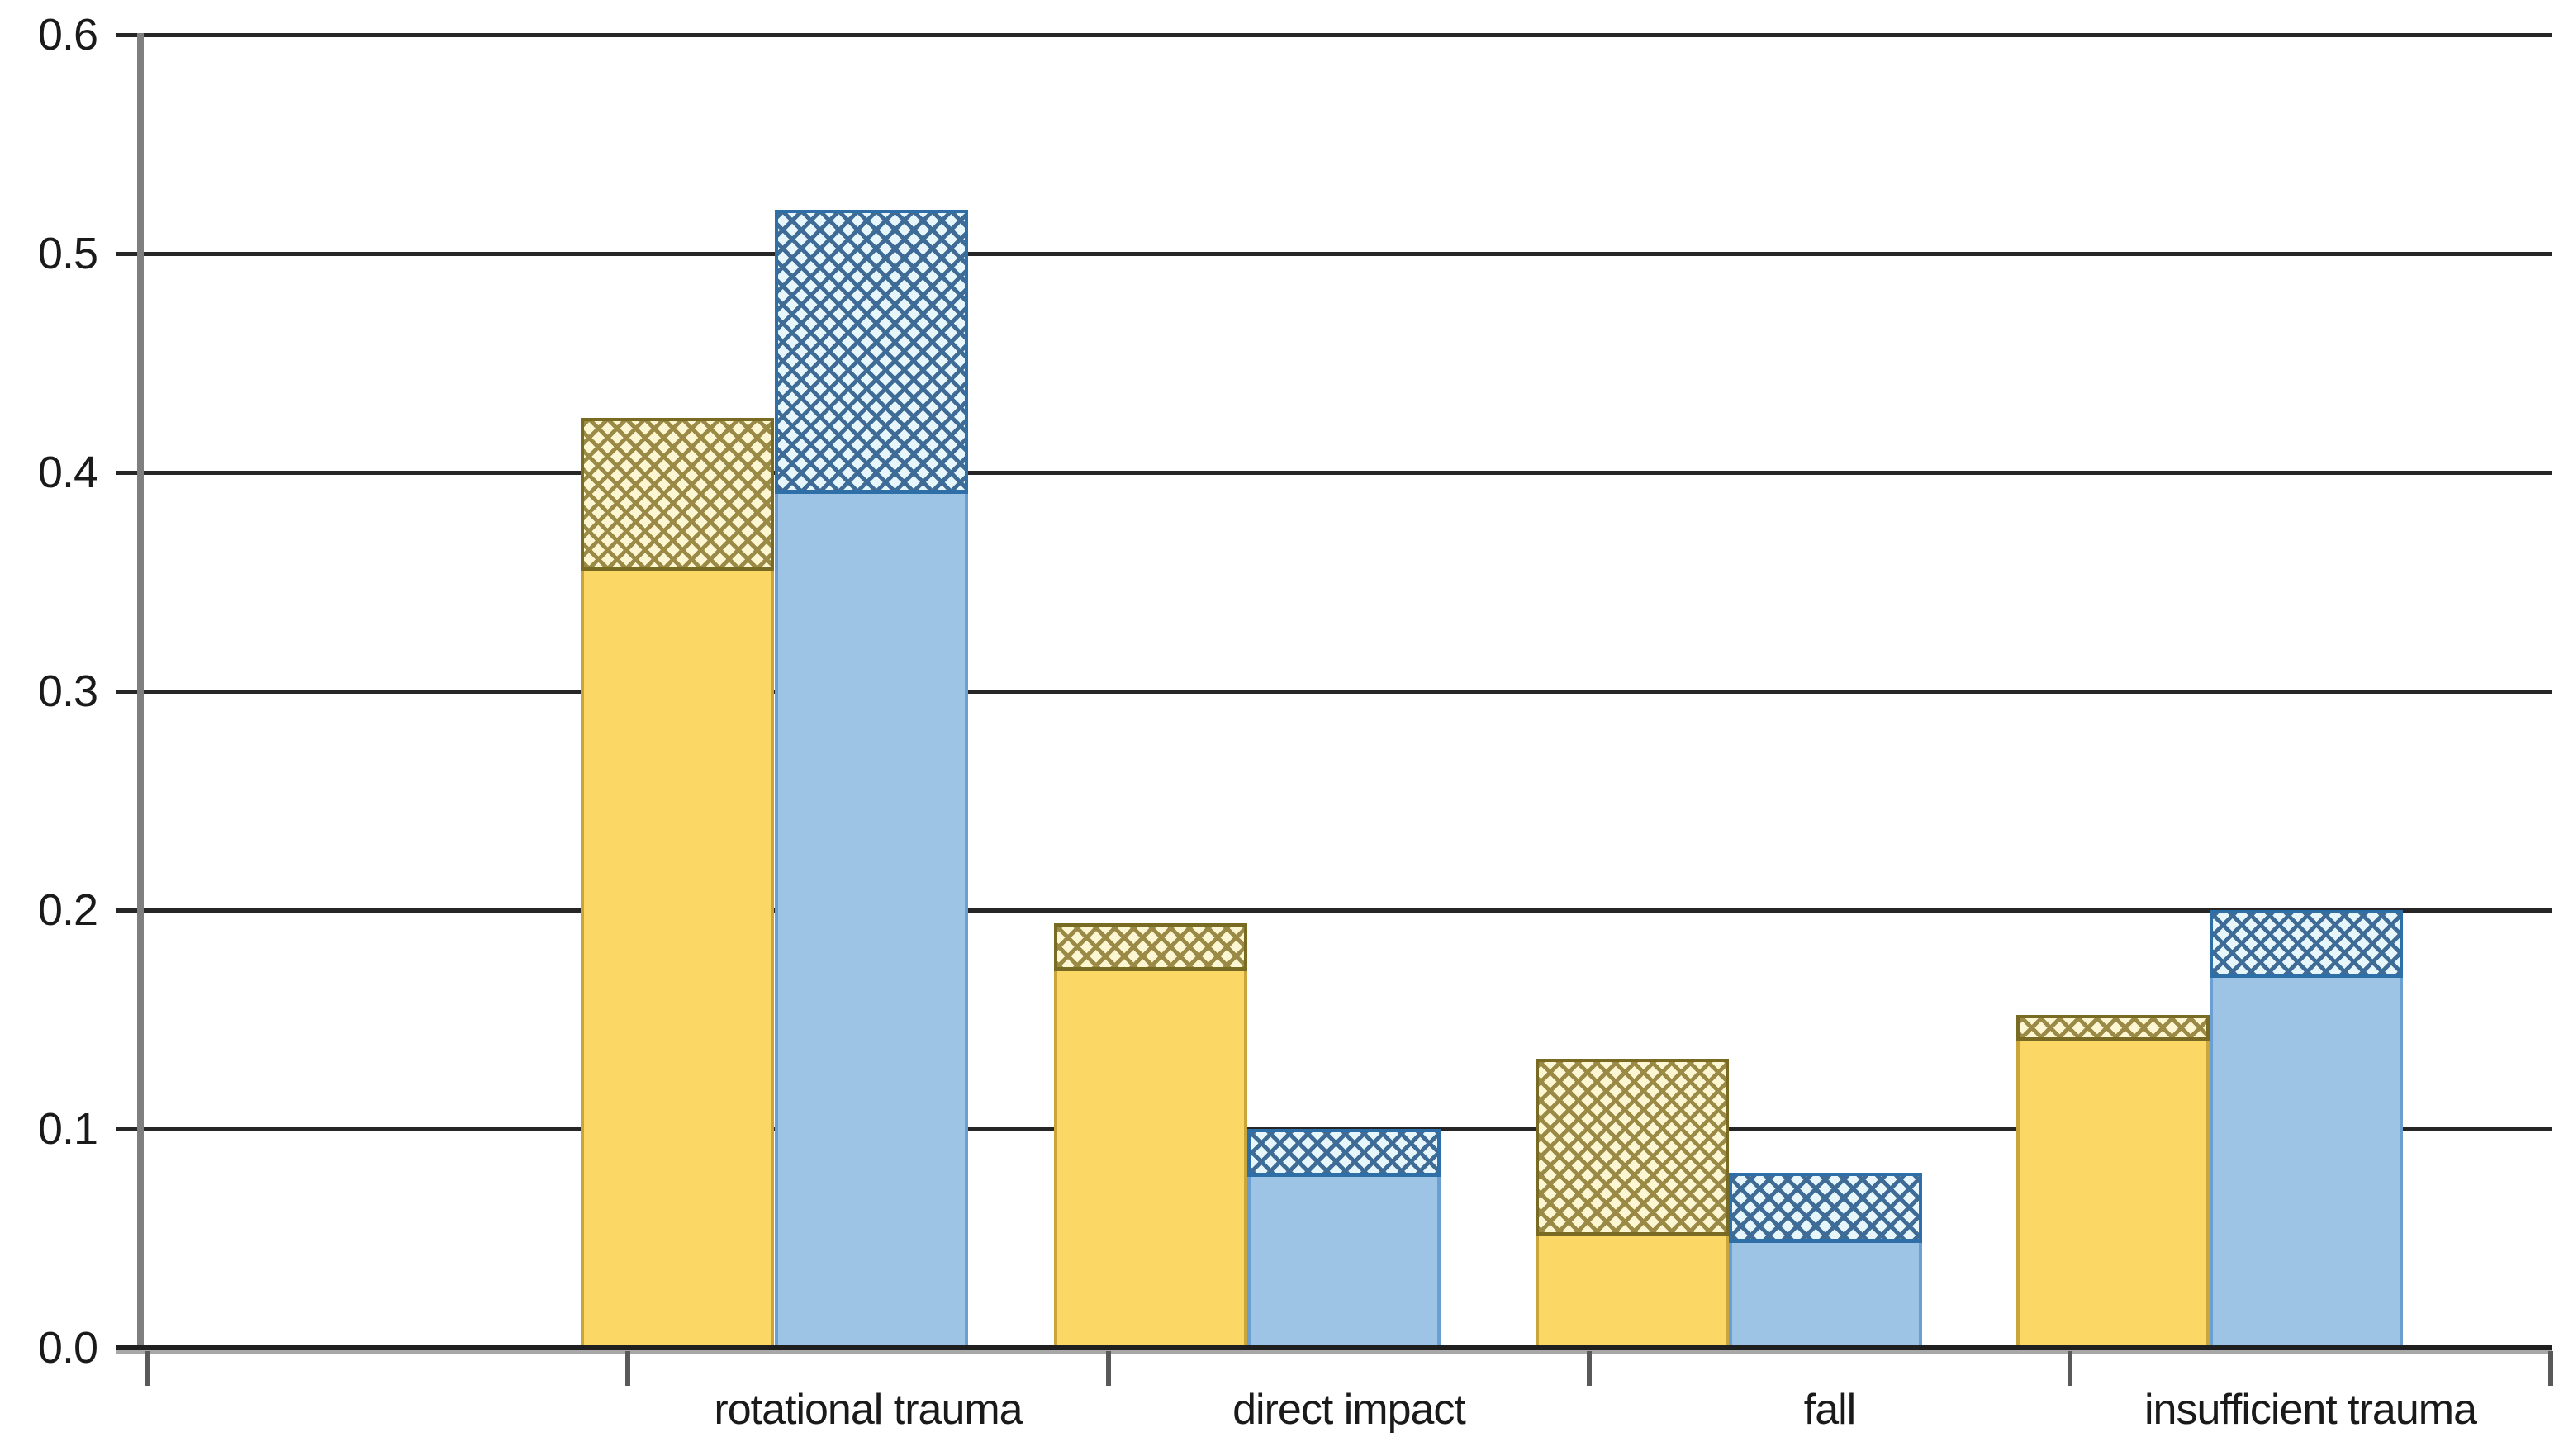 The height and width of the screenshot is (1456, 2559). Describe the element at coordinates (1334, 1347) in the screenshot. I see `x-axis-line` at that location.